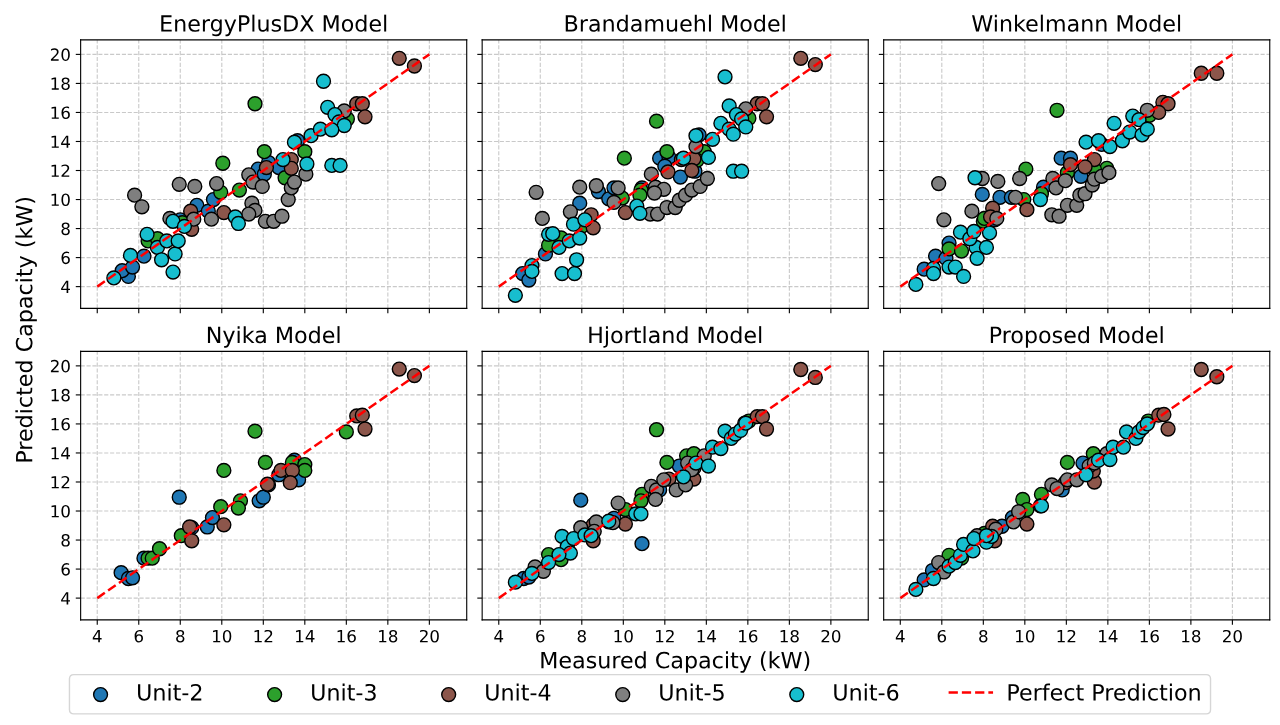 This screenshot has height=725, width=1280. Describe the element at coordinates (274, 25) in the screenshot. I see `chart-title: EnergyPlusDX Model` at that location.